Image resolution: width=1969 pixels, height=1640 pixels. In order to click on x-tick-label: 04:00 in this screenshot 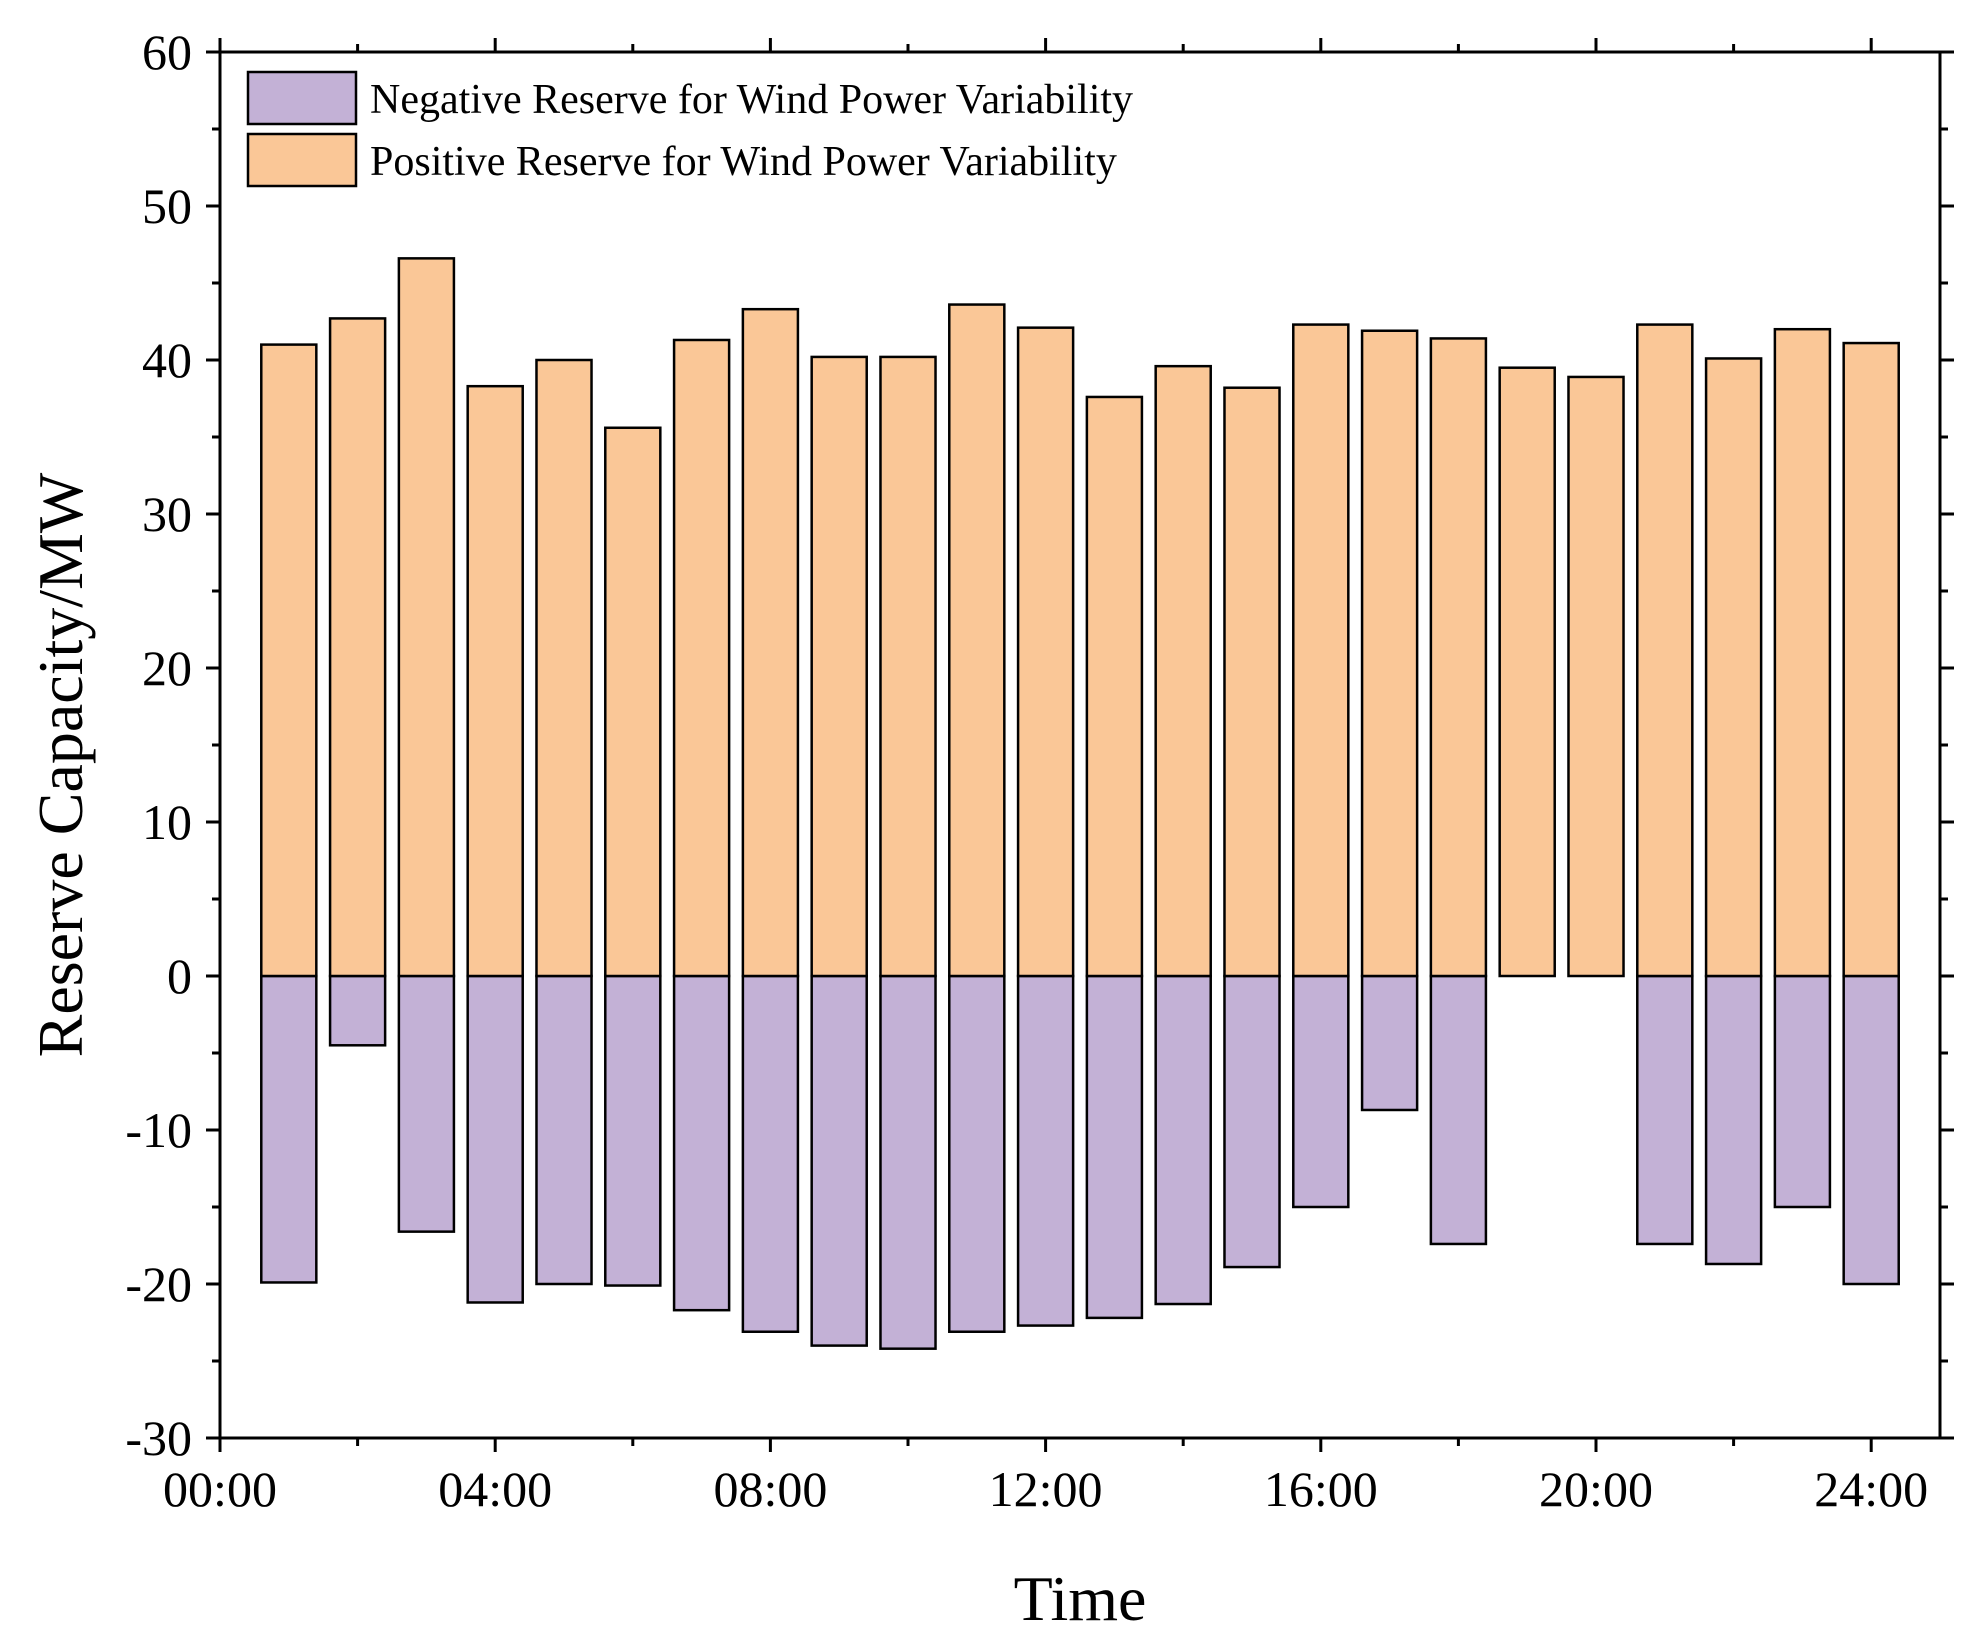, I will do `click(495, 1489)`.